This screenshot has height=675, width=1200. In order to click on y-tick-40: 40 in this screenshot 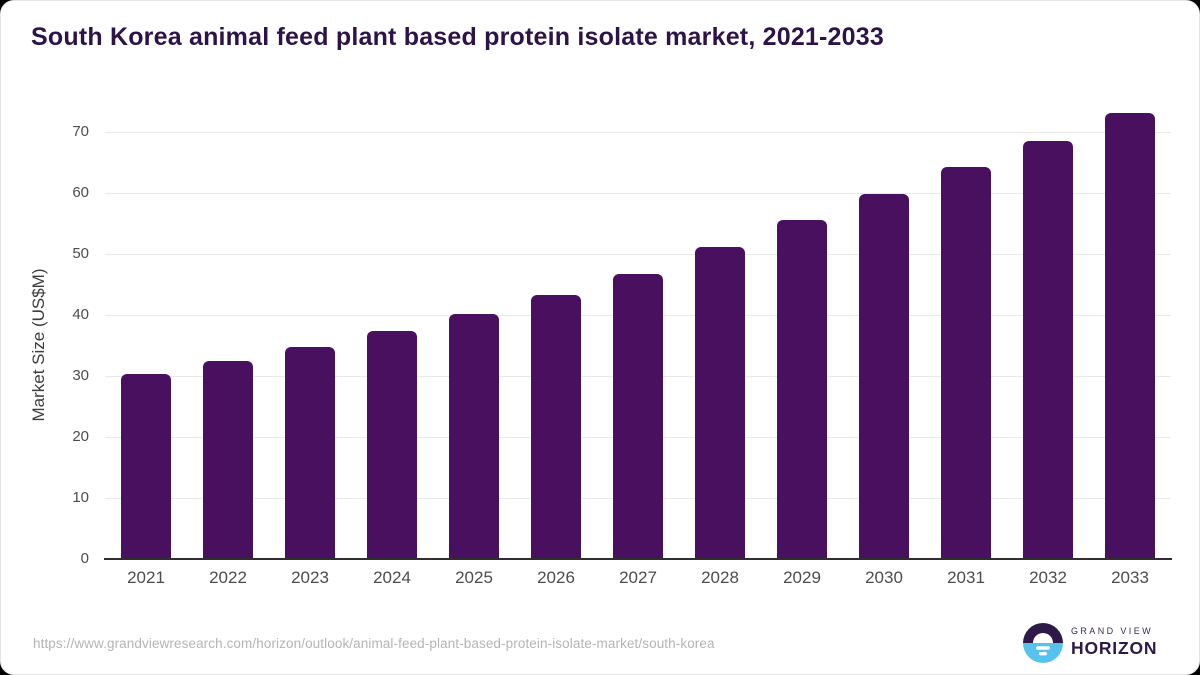, I will do `click(80, 314)`.